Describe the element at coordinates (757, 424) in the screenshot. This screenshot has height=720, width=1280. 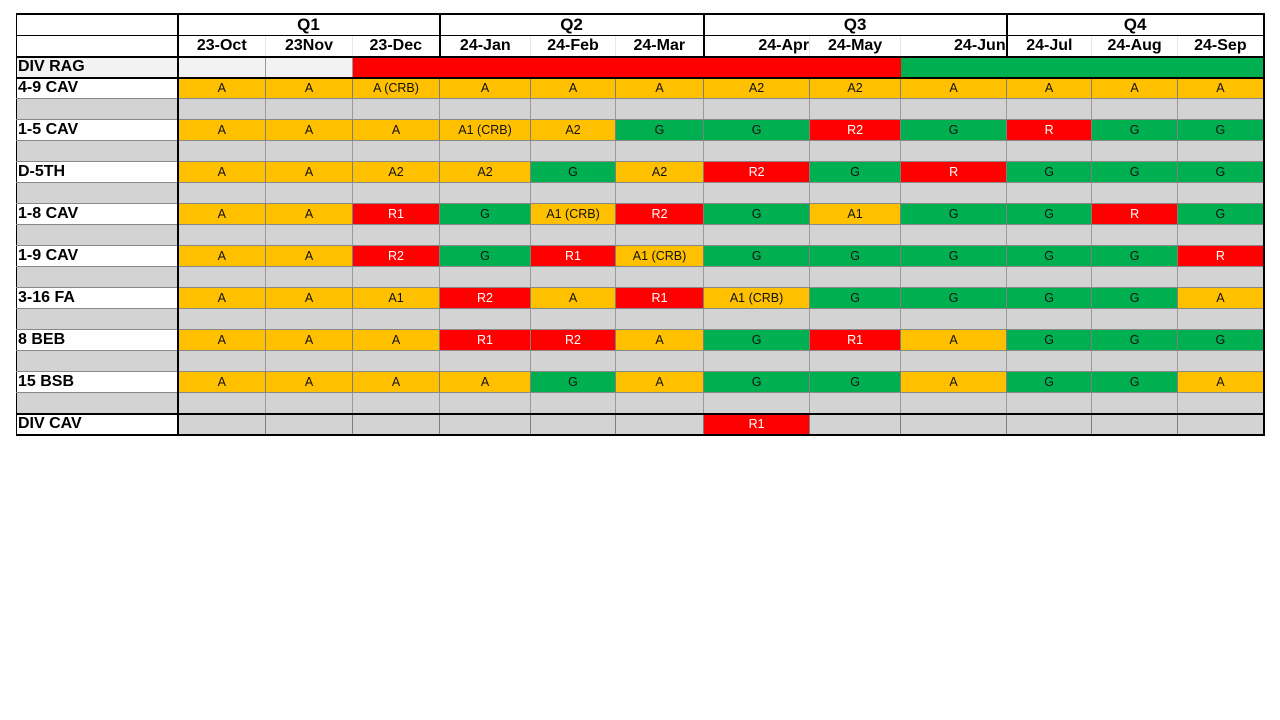
I see `div-cav-cell: R1` at that location.